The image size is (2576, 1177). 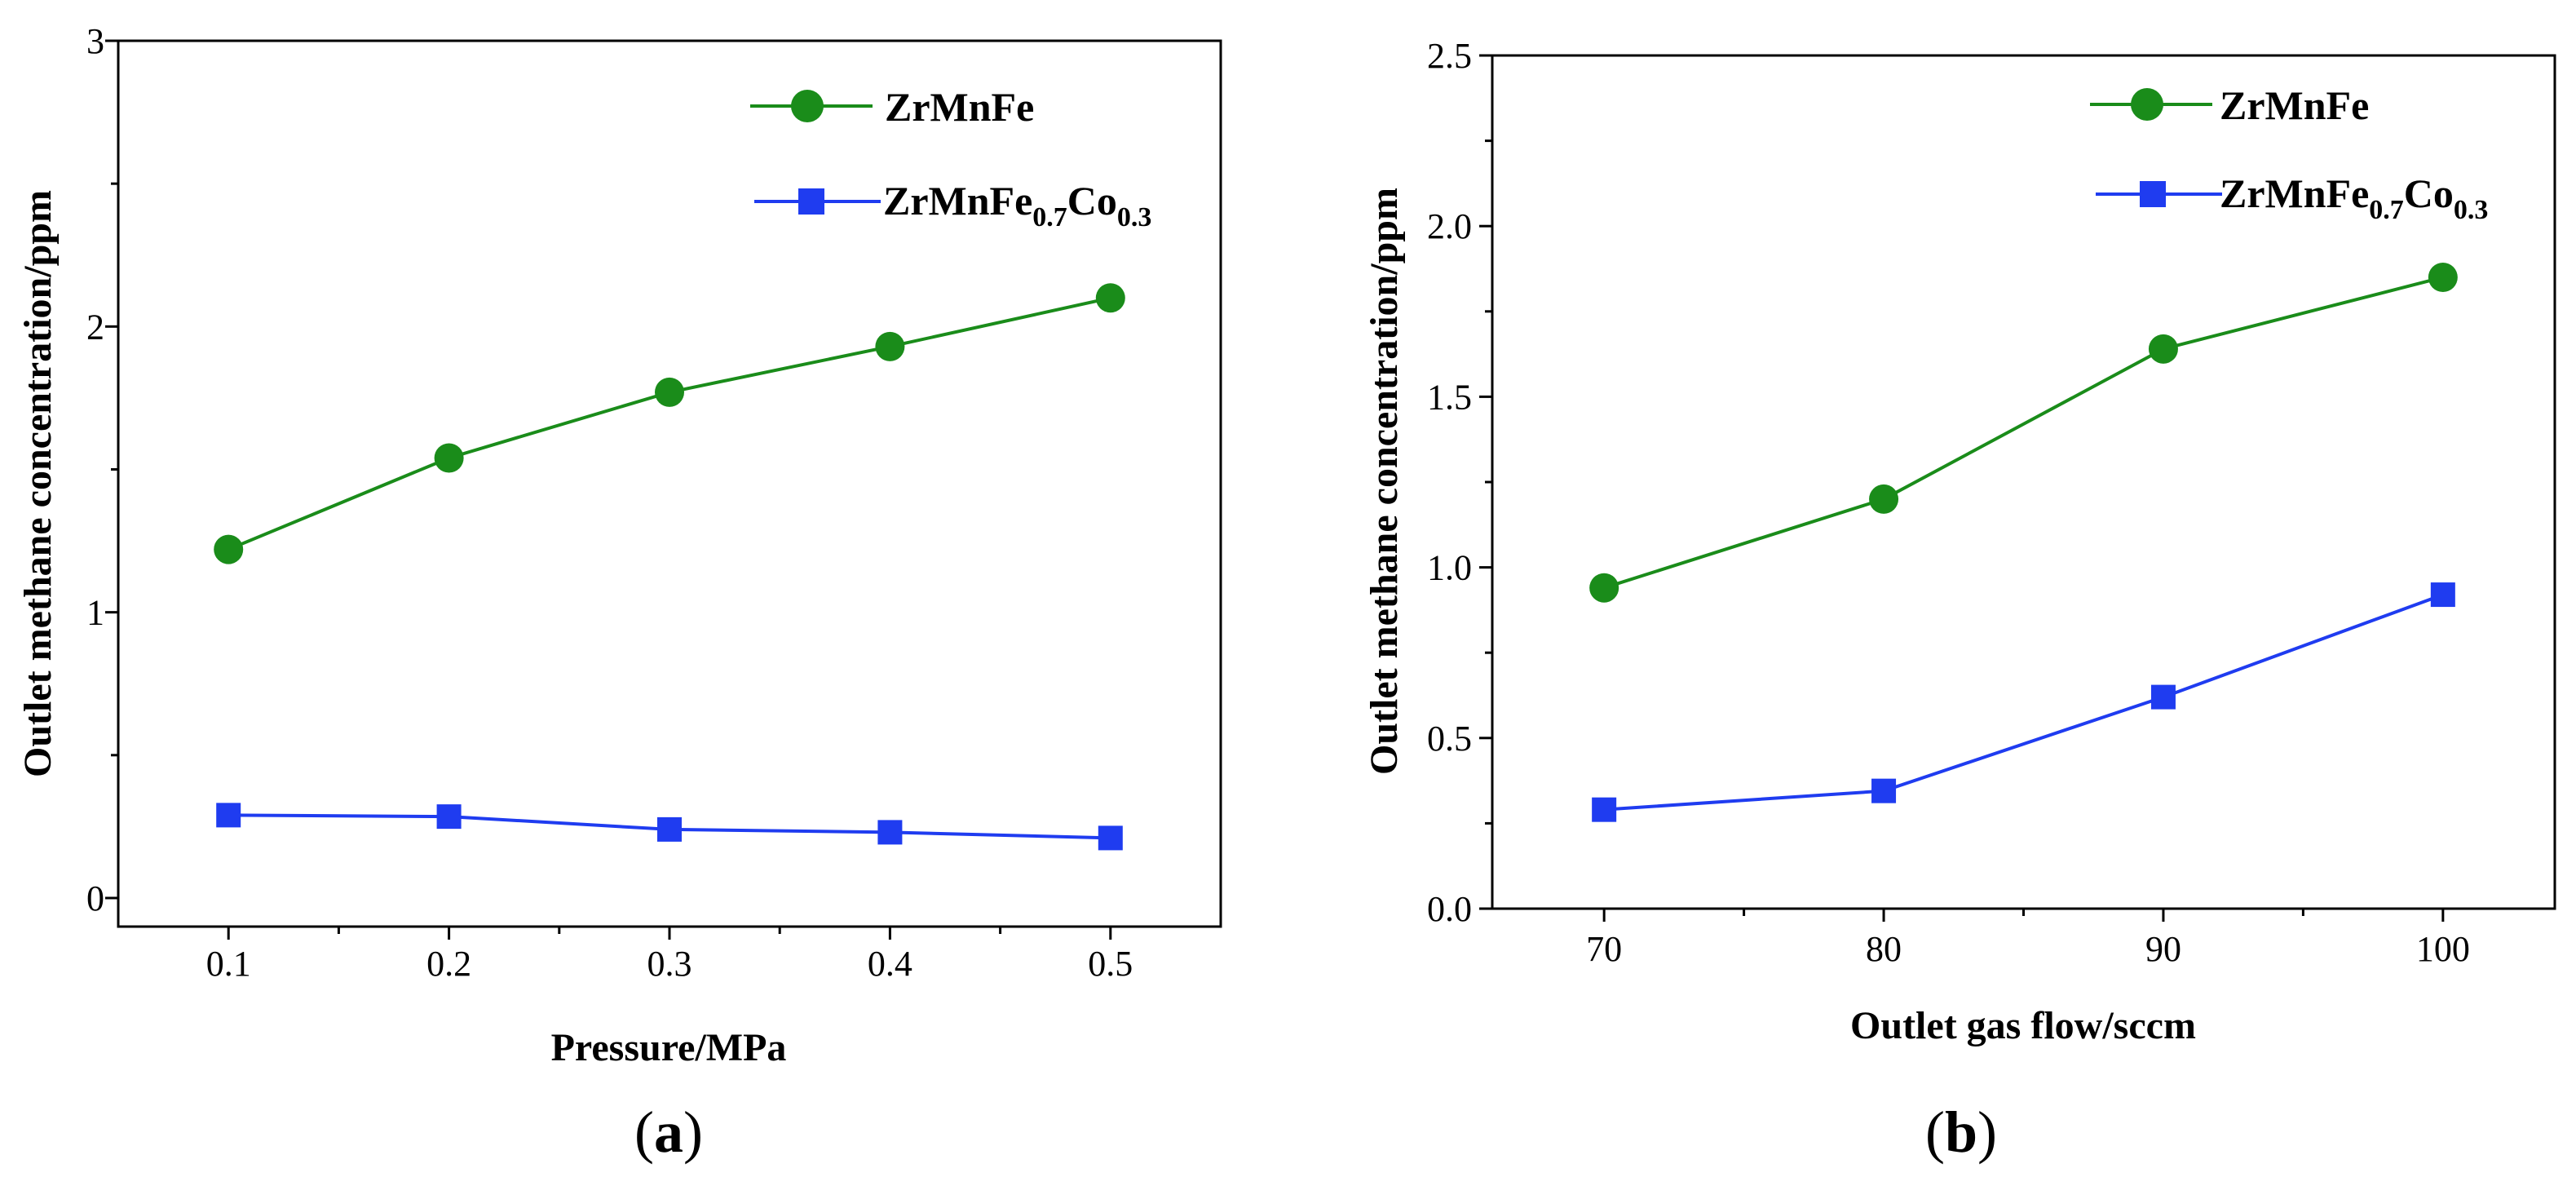 What do you see at coordinates (95, 41) in the screenshot?
I see `y-tick-label: 3` at bounding box center [95, 41].